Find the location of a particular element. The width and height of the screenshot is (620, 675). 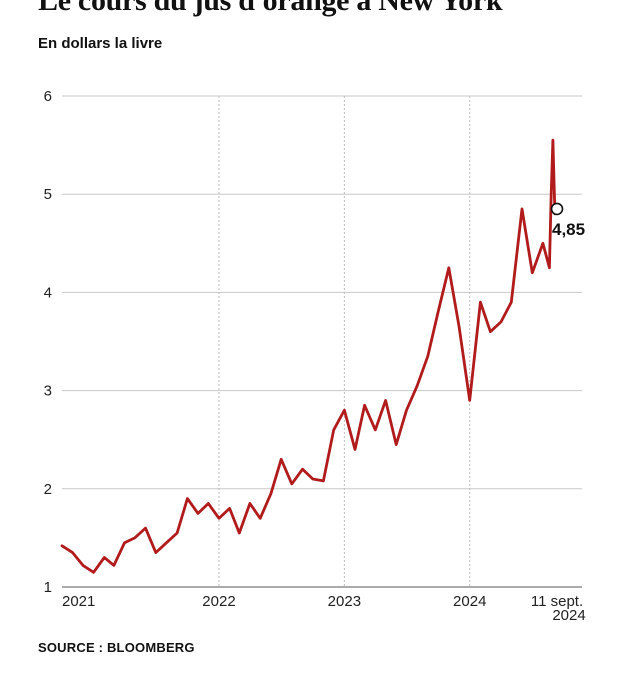

x-tick-label: 2023 is located at coordinates (344, 601).